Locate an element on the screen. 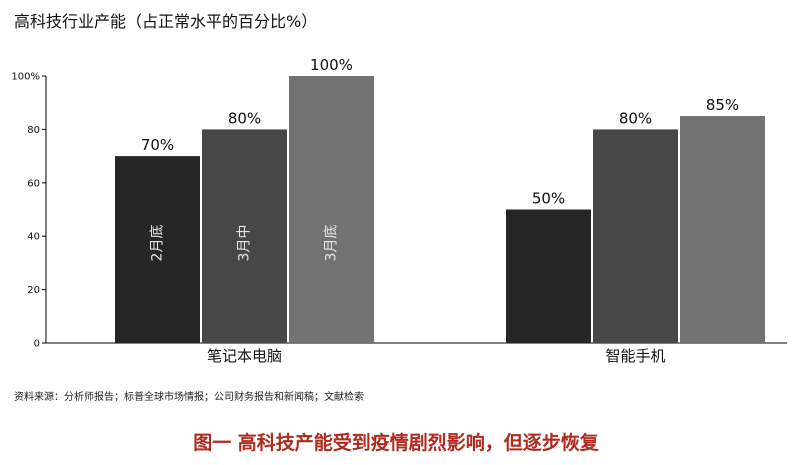 This screenshot has width=793, height=465. y-tick-label: 20 is located at coordinates (33, 290).